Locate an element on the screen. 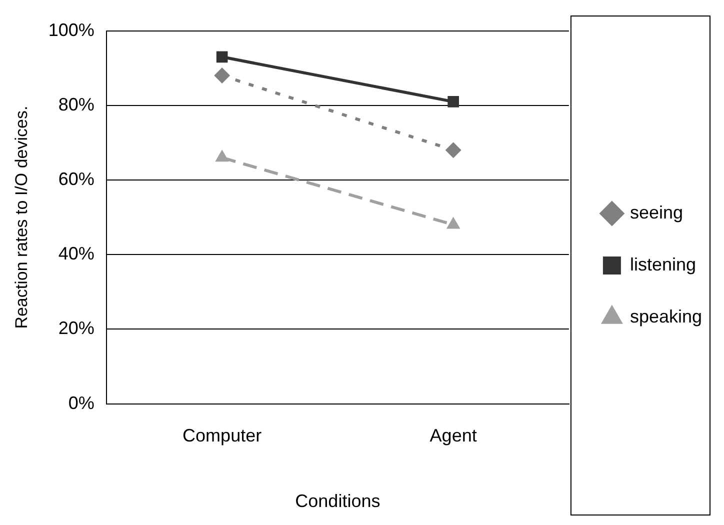 This screenshot has width=724, height=525. y-tick-label: 20% is located at coordinates (76, 328).